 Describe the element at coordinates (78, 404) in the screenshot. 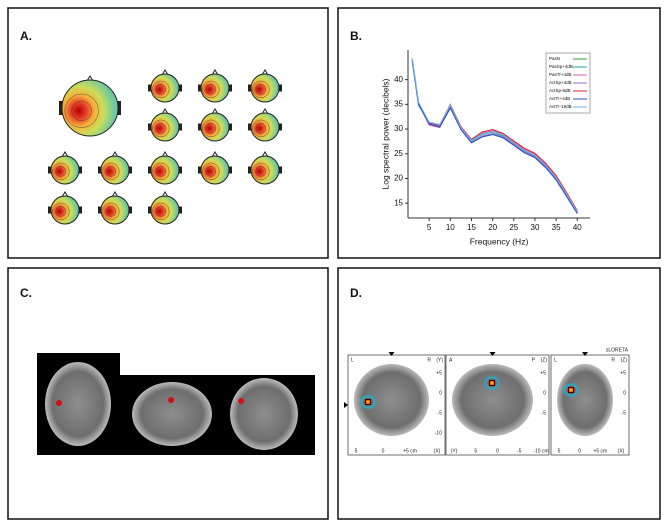

I see `axial-slice` at that location.